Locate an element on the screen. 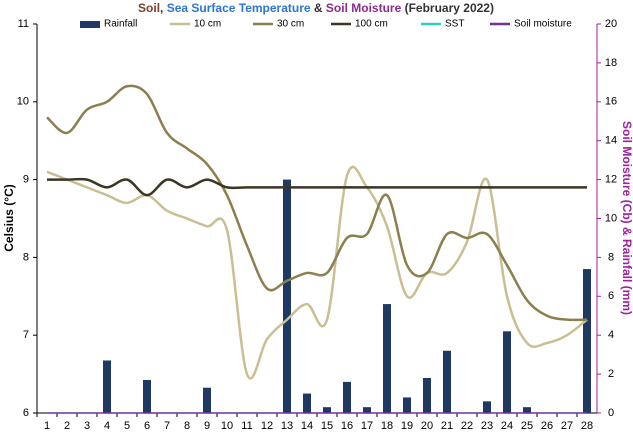  x-tick-label: 5 is located at coordinates (127, 426).